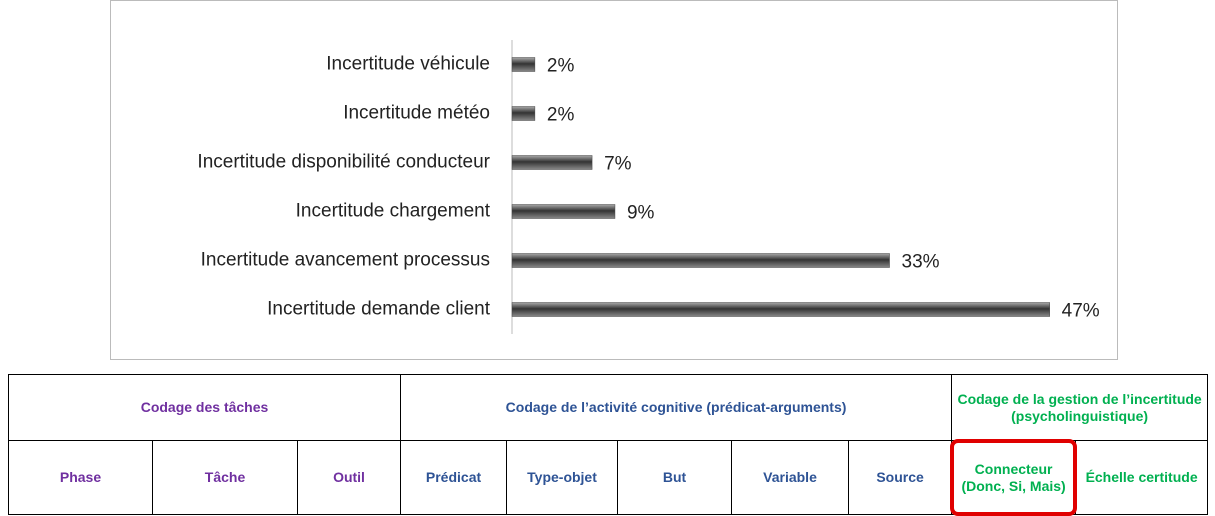 This screenshot has height=516, width=1215. What do you see at coordinates (454, 477) in the screenshot?
I see `column-header: Prédicat` at bounding box center [454, 477].